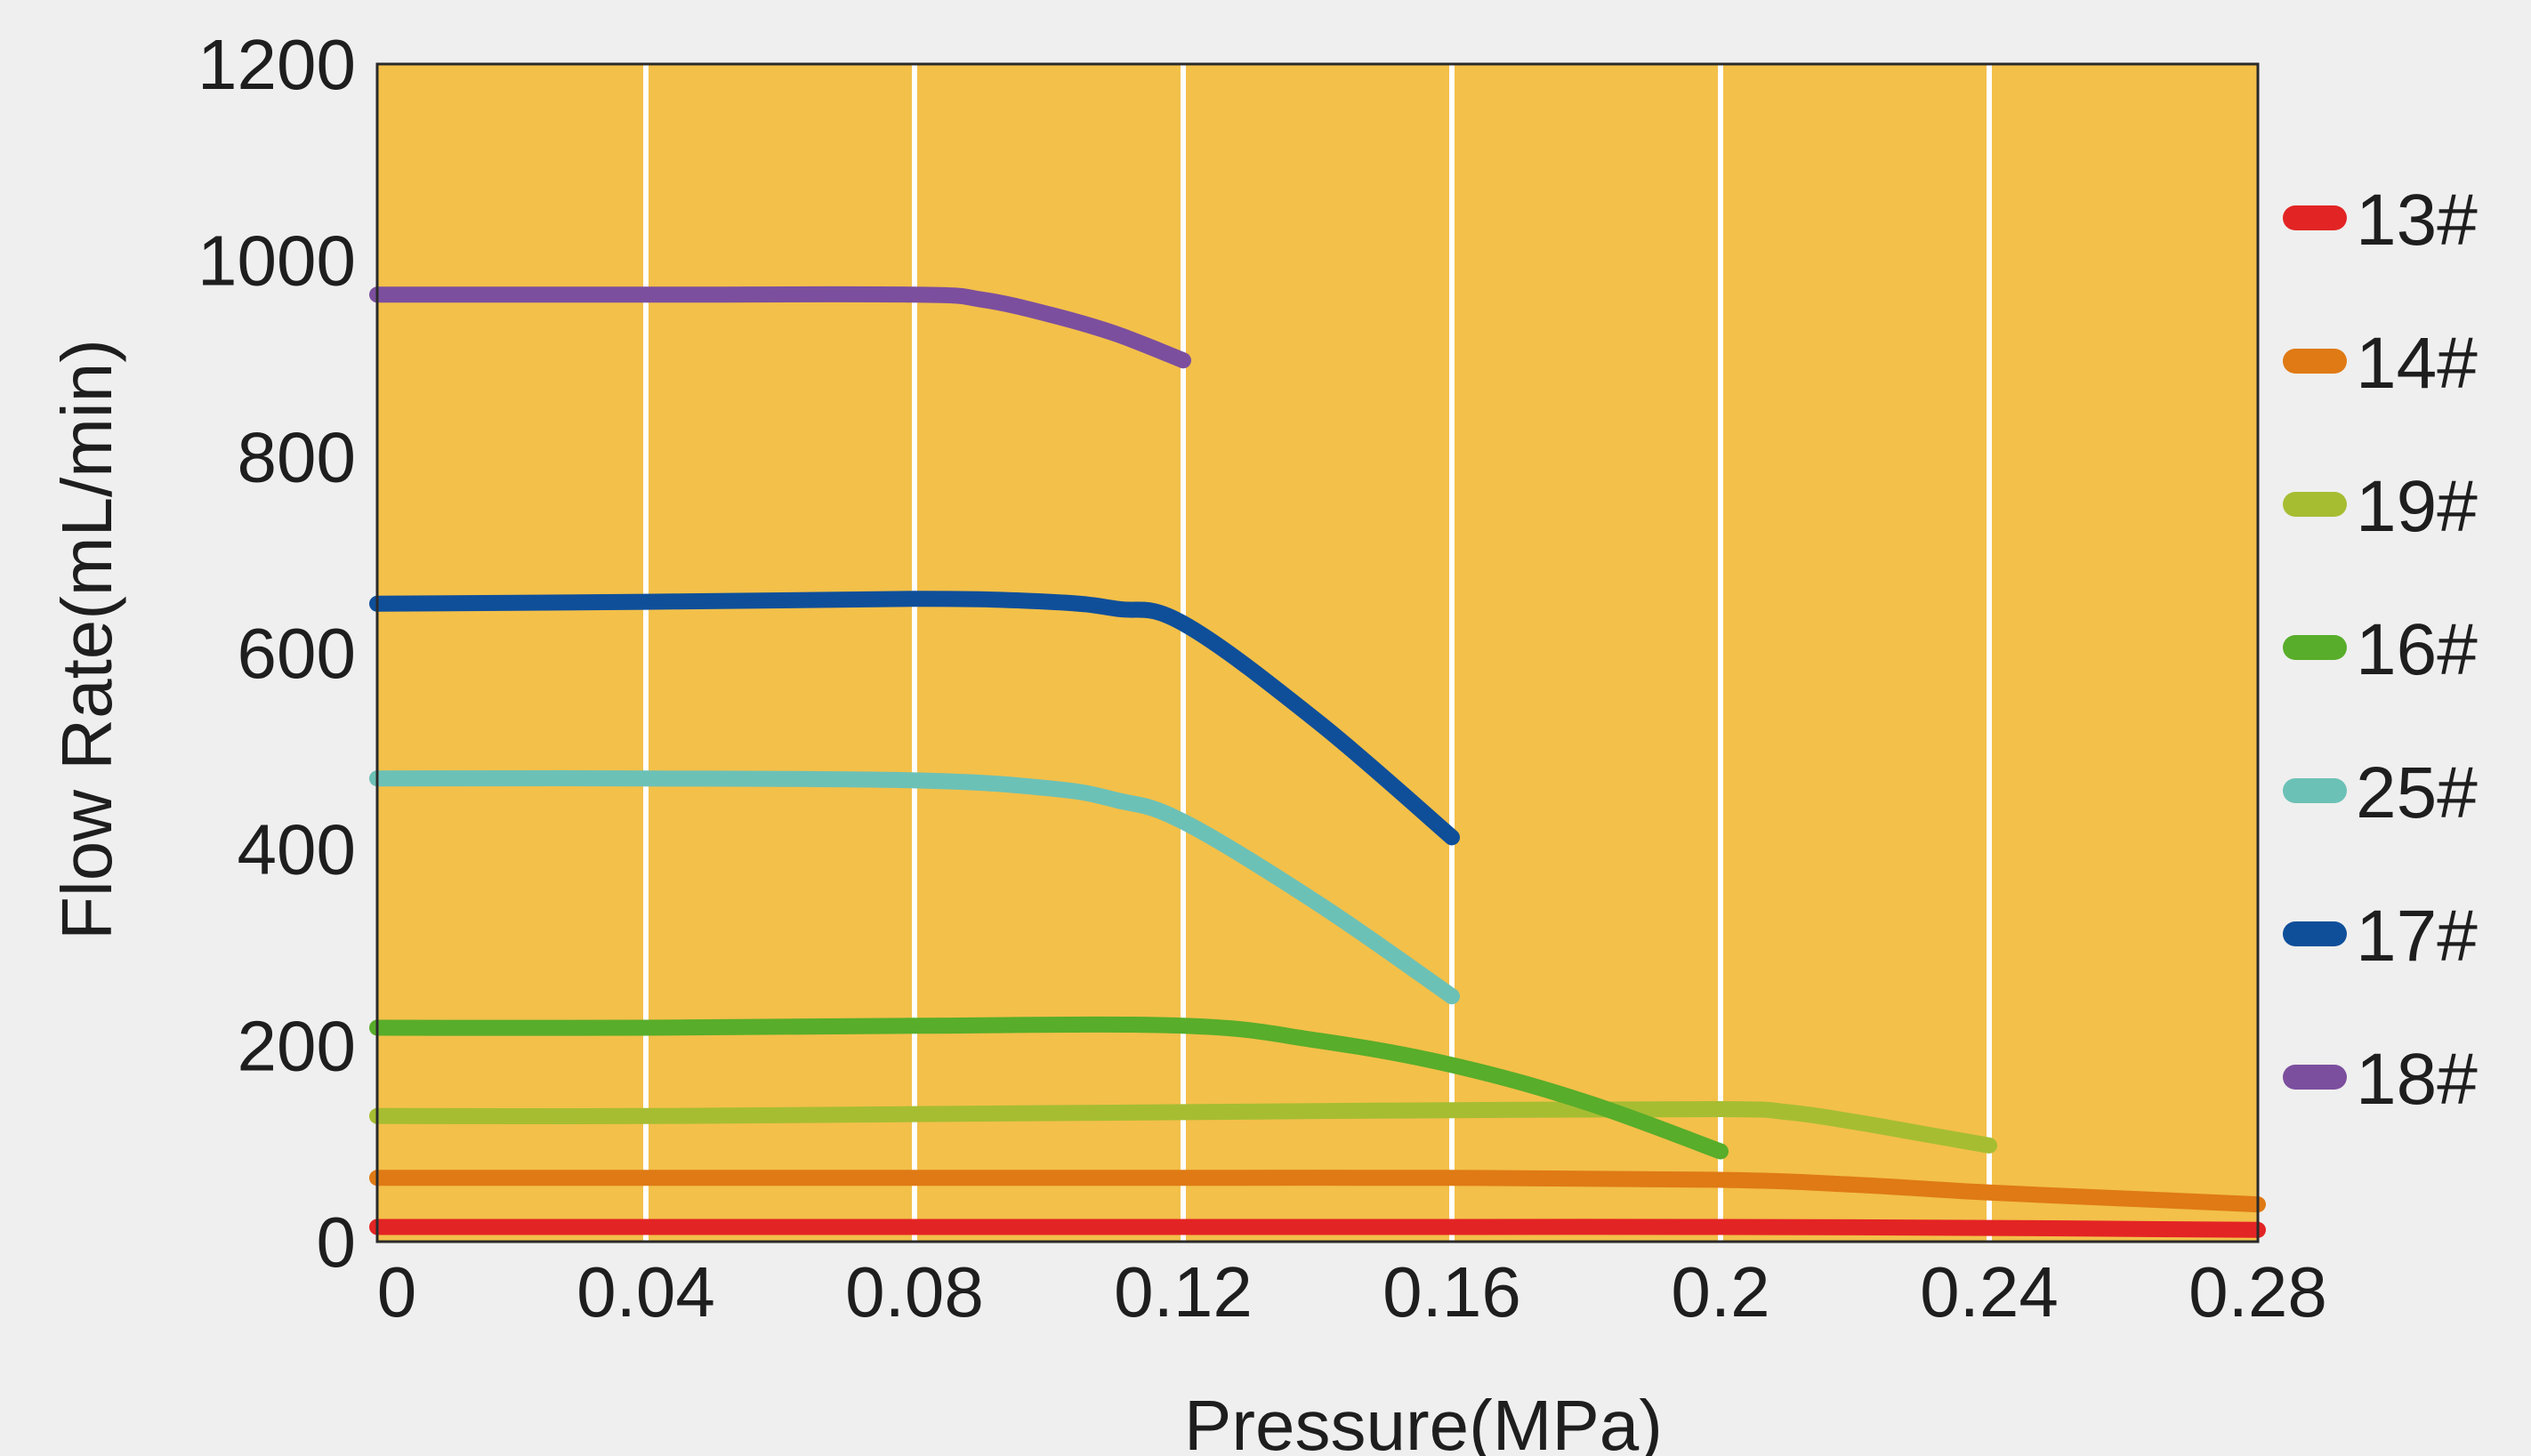 This screenshot has height=1456, width=2531. What do you see at coordinates (86, 639) in the screenshot?
I see `y-axis-label: Flow Rate(mL/min)` at bounding box center [86, 639].